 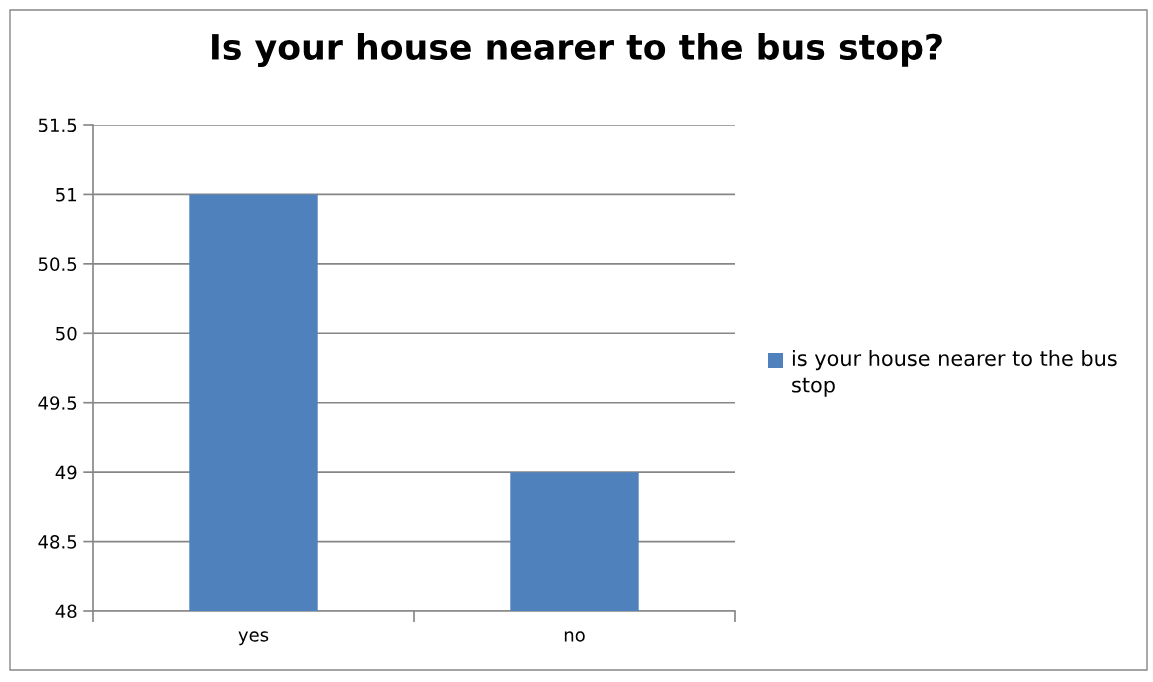 What do you see at coordinates (57, 403) in the screenshot?
I see `y-tick-label: 49.5` at bounding box center [57, 403].